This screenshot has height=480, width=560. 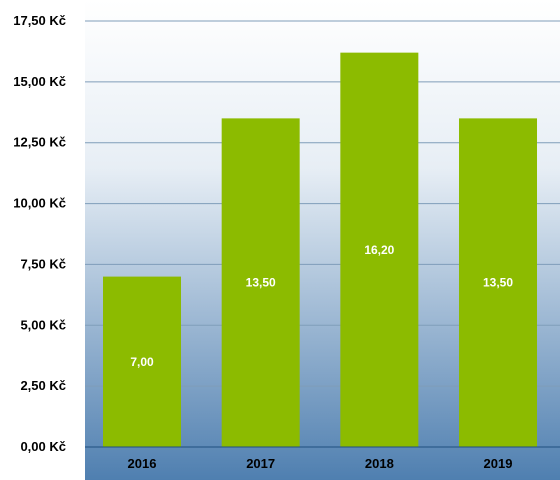 I want to click on y-tick-label: 10,00 Kč, so click(x=39, y=203).